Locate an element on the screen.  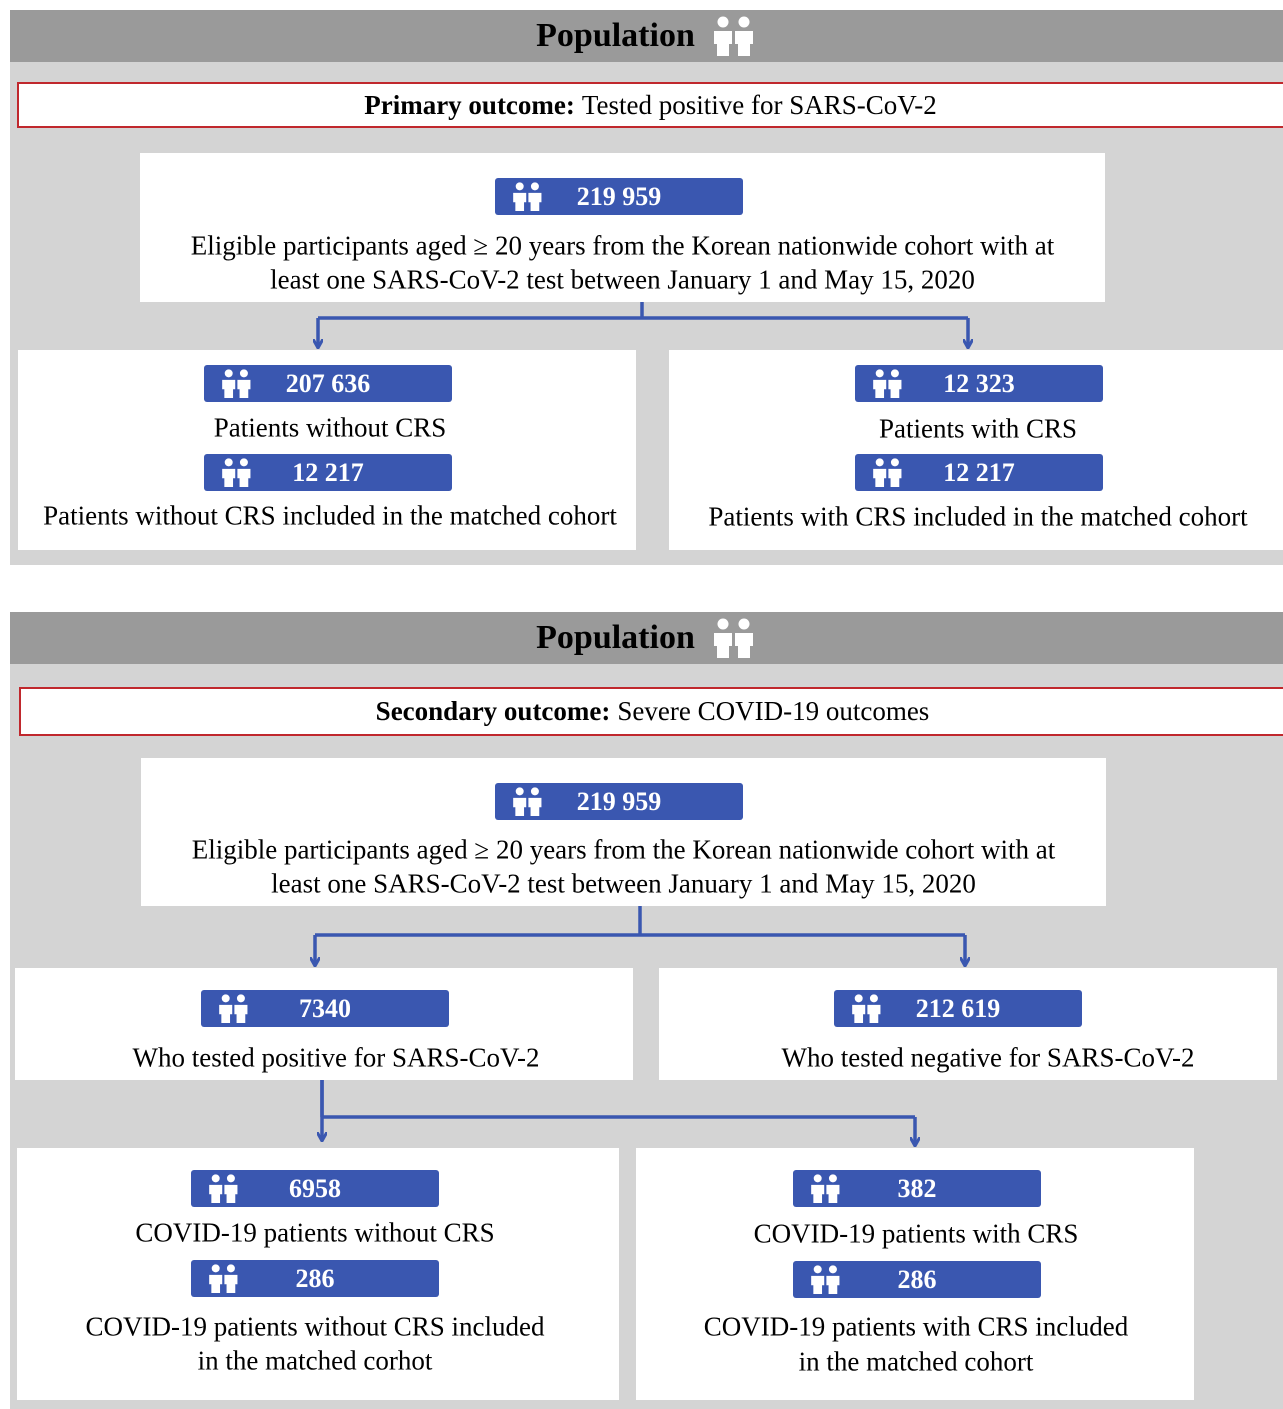
count-badge: 212 619 is located at coordinates (958, 1008).